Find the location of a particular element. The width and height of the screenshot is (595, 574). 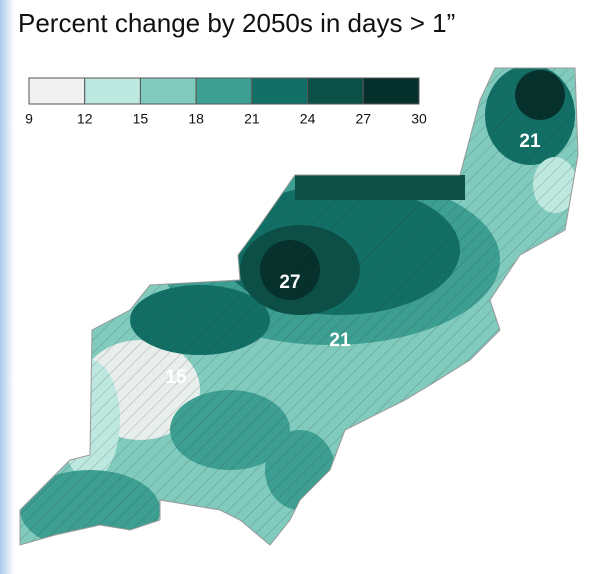

legend-tick-label: 12 is located at coordinates (85, 119).